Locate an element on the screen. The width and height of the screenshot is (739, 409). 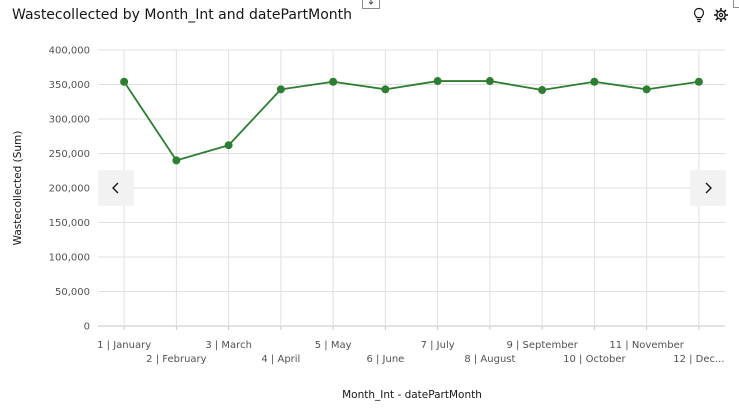
y-tick-label: 50,000 is located at coordinates (72, 292).